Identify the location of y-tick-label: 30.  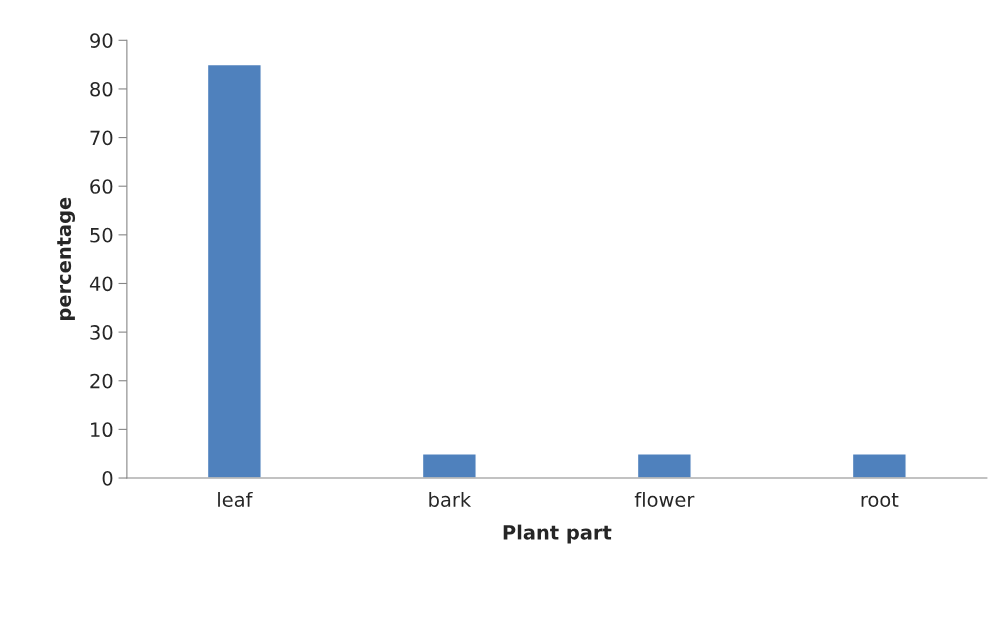
(101, 332).